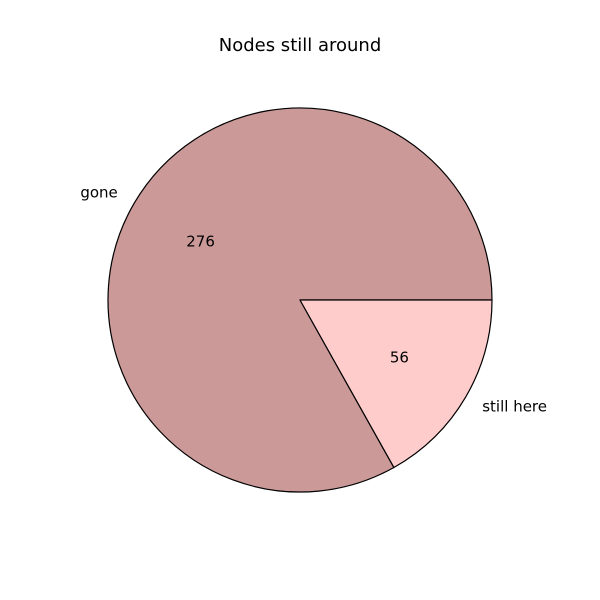 This screenshot has height=600, width=600. What do you see at coordinates (514, 406) in the screenshot?
I see `pie-label-still-here: still here` at bounding box center [514, 406].